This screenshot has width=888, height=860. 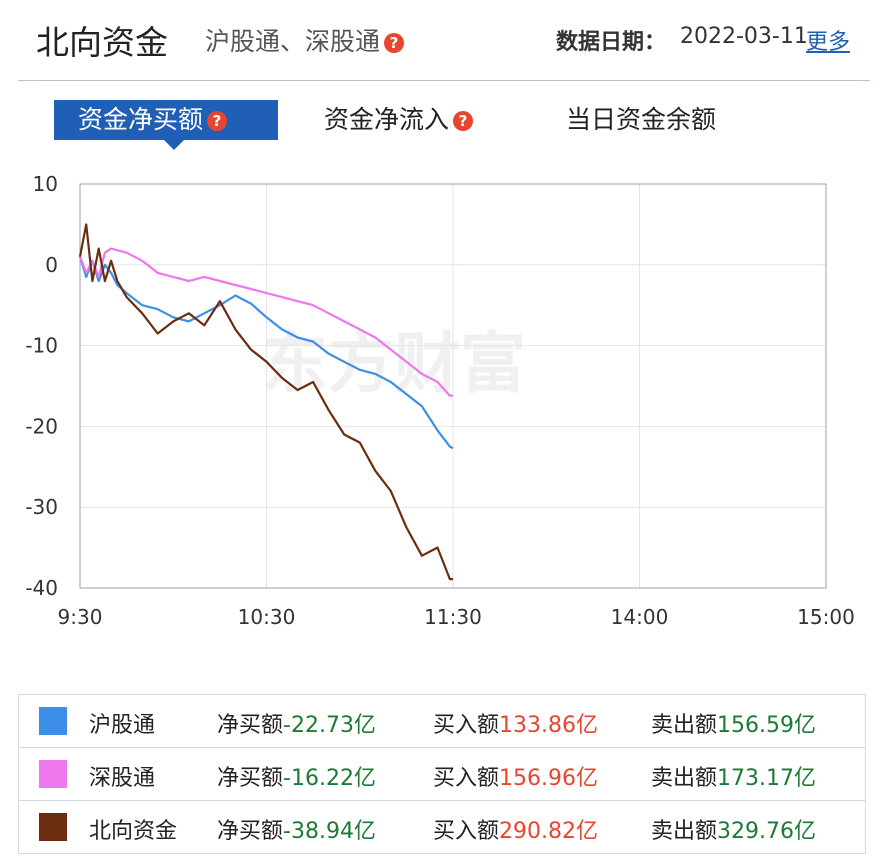 I want to click on tab-net-buy-label: 资金净买额, so click(x=141, y=119).